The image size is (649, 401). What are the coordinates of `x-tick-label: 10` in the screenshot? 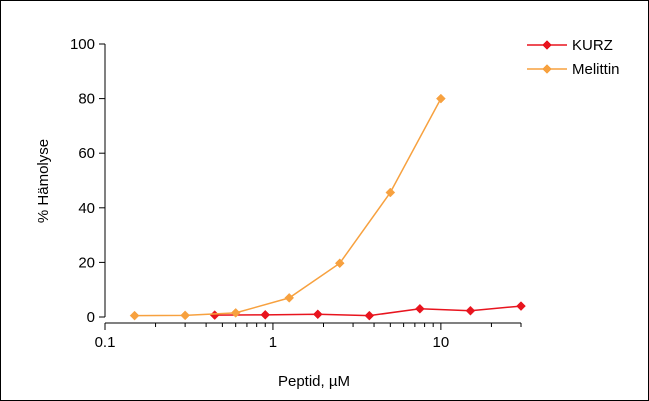 It's located at (441, 342).